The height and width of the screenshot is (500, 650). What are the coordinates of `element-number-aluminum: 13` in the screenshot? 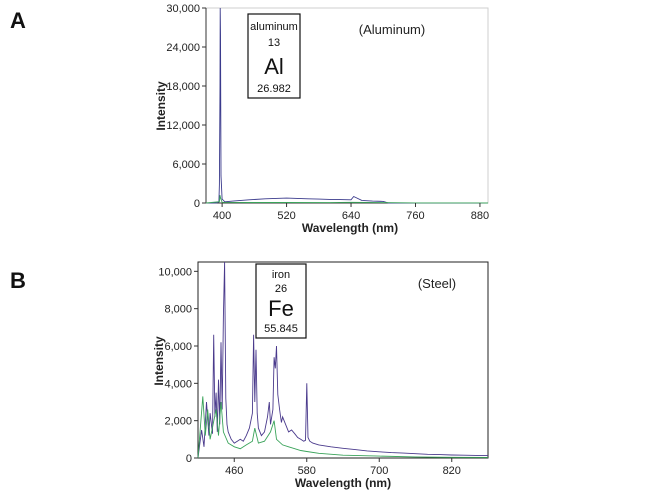 It's located at (274, 43).